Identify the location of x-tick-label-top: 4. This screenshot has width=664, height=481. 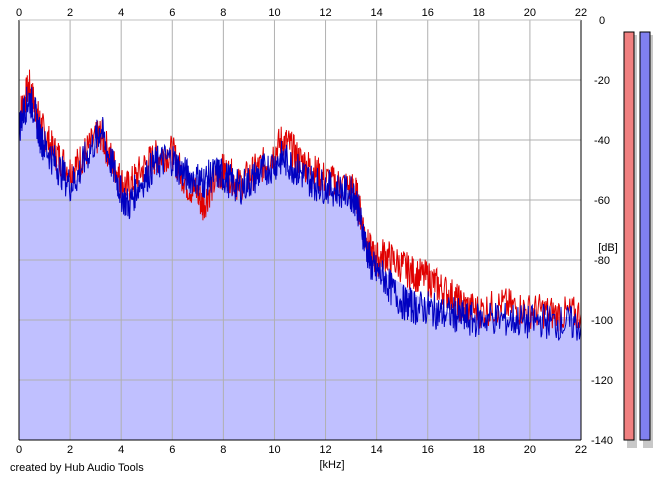
(121, 13).